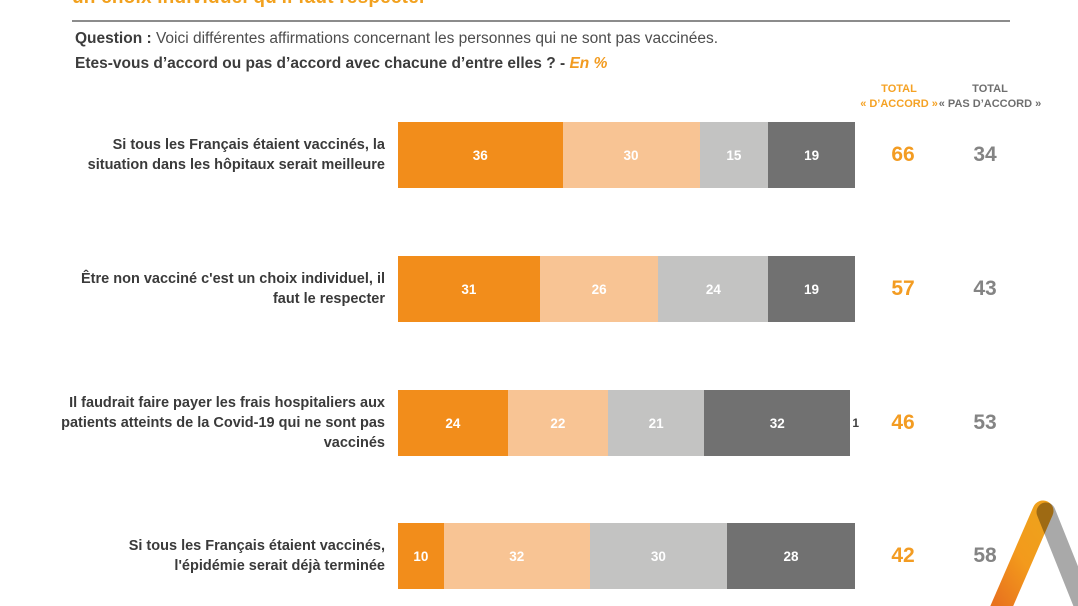  I want to click on stacked-bar: 24 22 21 32, so click(624, 423).